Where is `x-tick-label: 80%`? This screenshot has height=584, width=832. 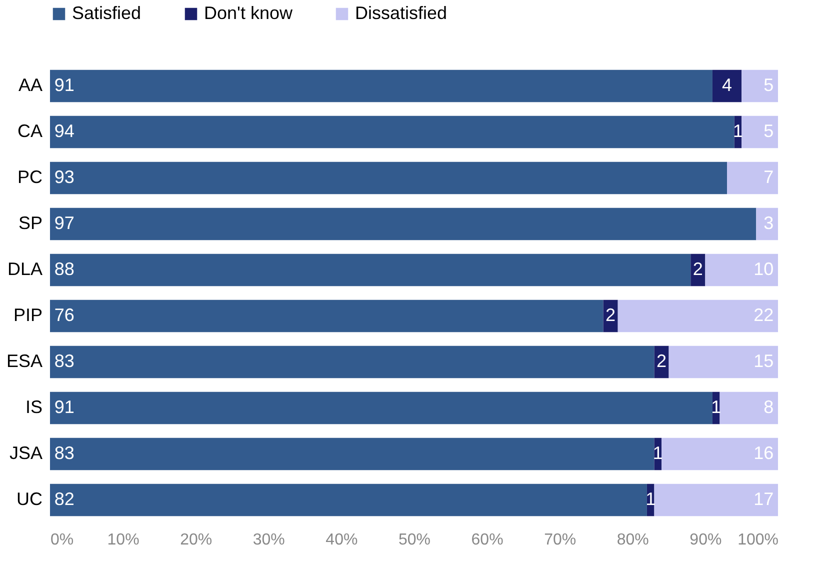
x-tick-label: 80% is located at coordinates (632, 540).